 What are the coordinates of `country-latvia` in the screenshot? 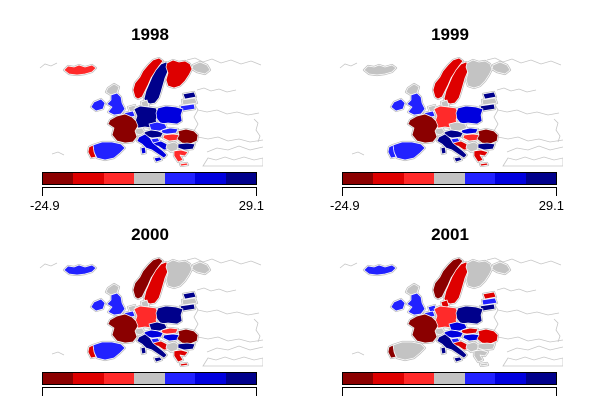 It's located at (489, 301).